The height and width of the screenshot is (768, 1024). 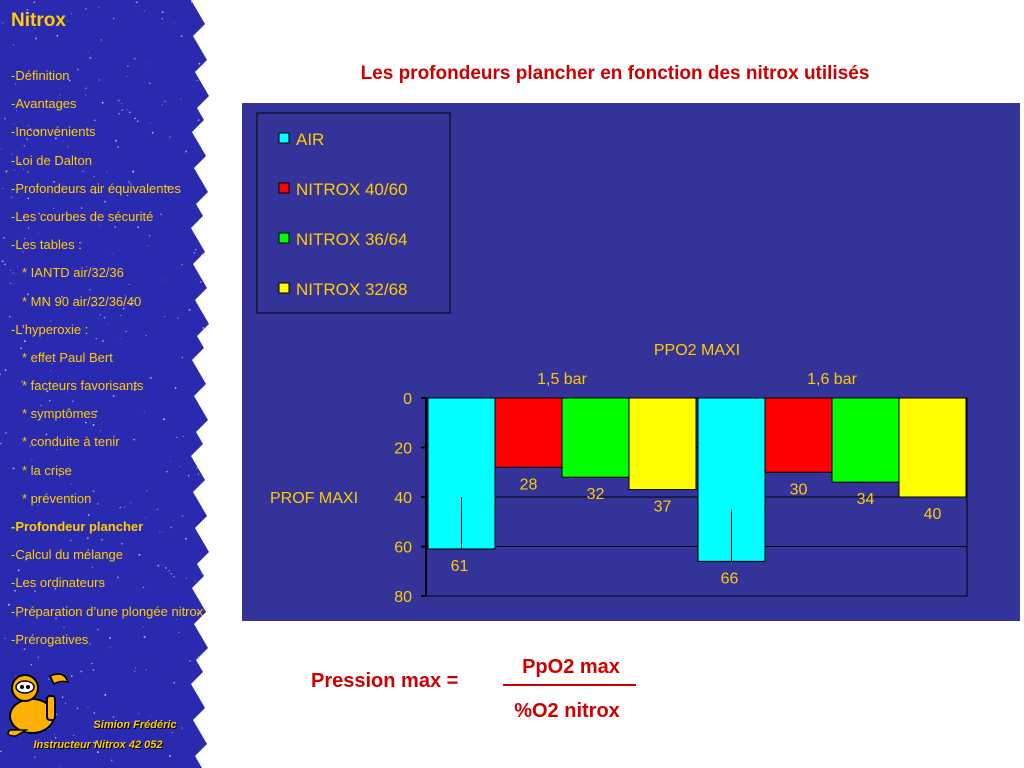 I want to click on sidebar-item: -Avantages, so click(x=44, y=104).